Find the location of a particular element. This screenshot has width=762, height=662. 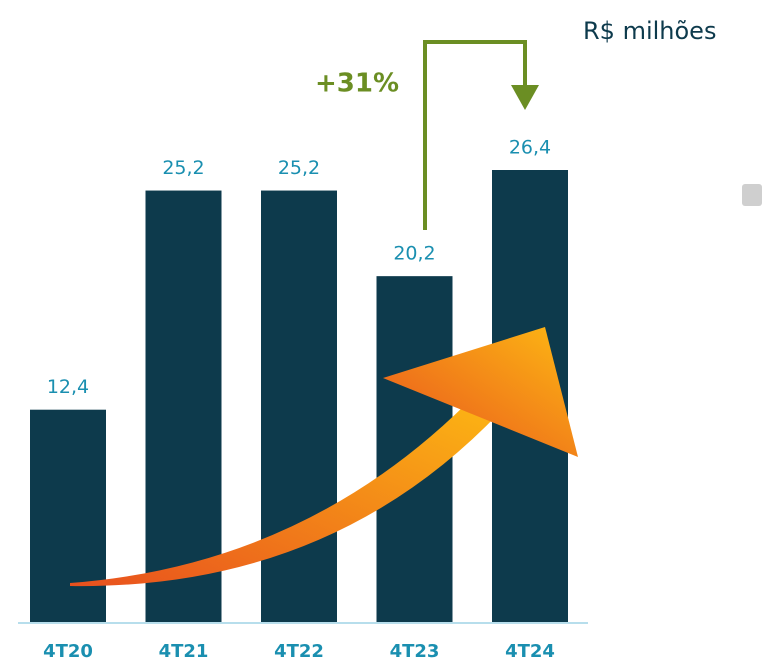

x-tick-label: 4T23 is located at coordinates (415, 651).